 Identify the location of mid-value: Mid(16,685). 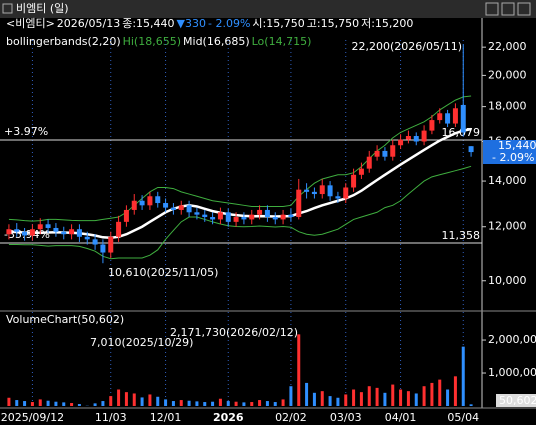
(216, 41).